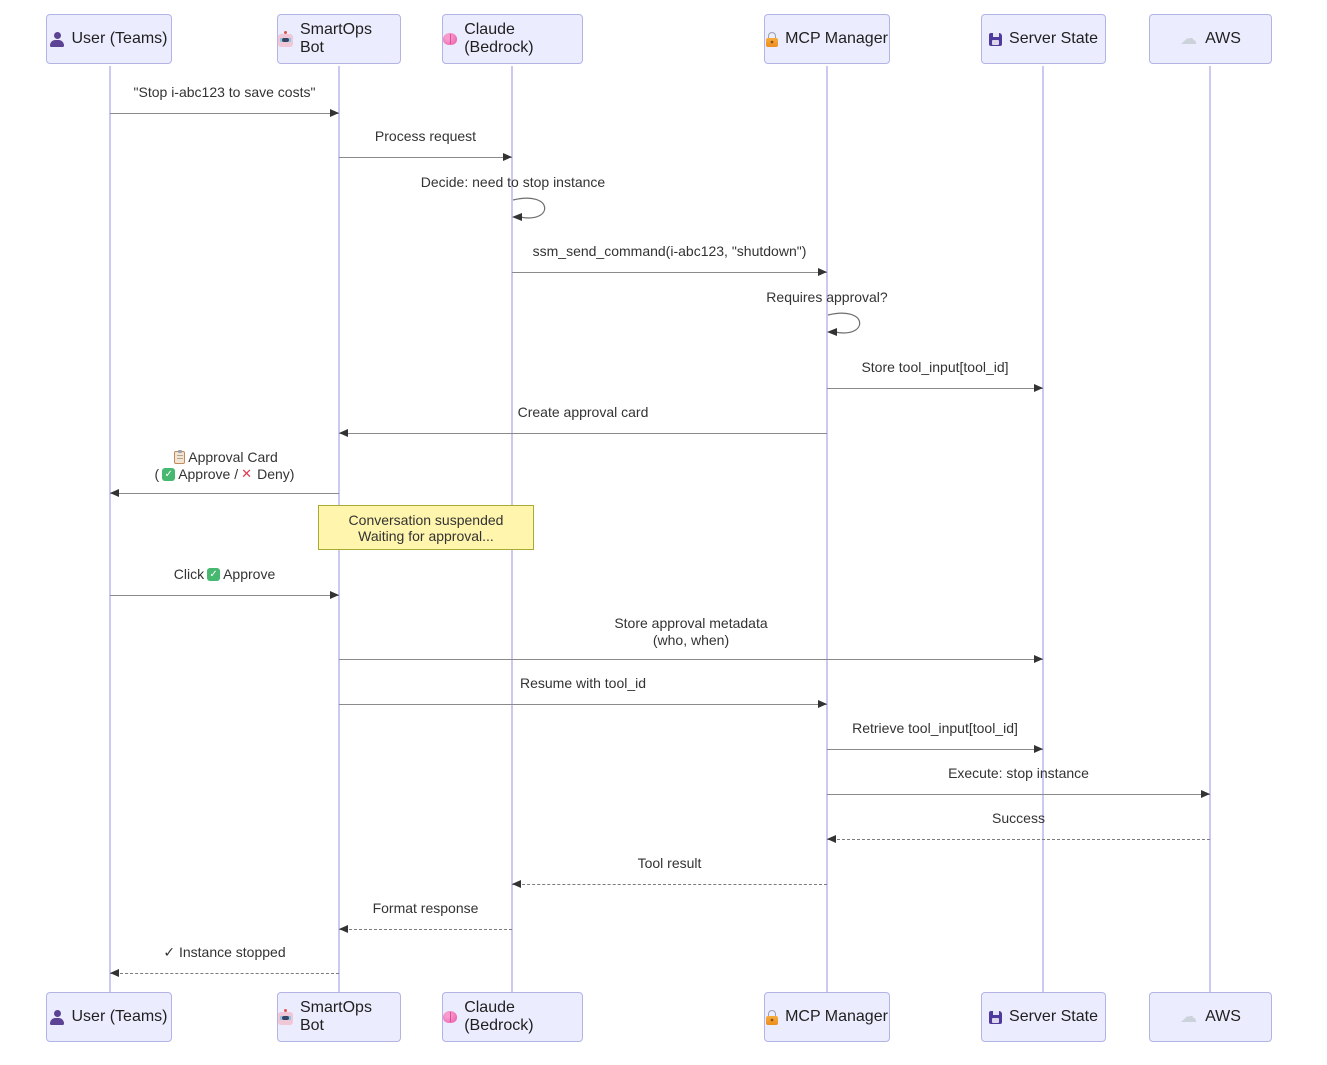 The image size is (1327, 1065). I want to click on brain-icon, so click(450, 1017).